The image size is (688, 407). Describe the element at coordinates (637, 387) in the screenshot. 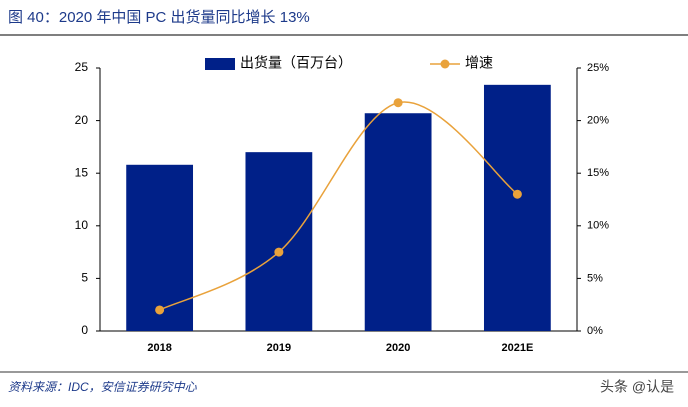

I see `watermark: 头条 @认是` at that location.